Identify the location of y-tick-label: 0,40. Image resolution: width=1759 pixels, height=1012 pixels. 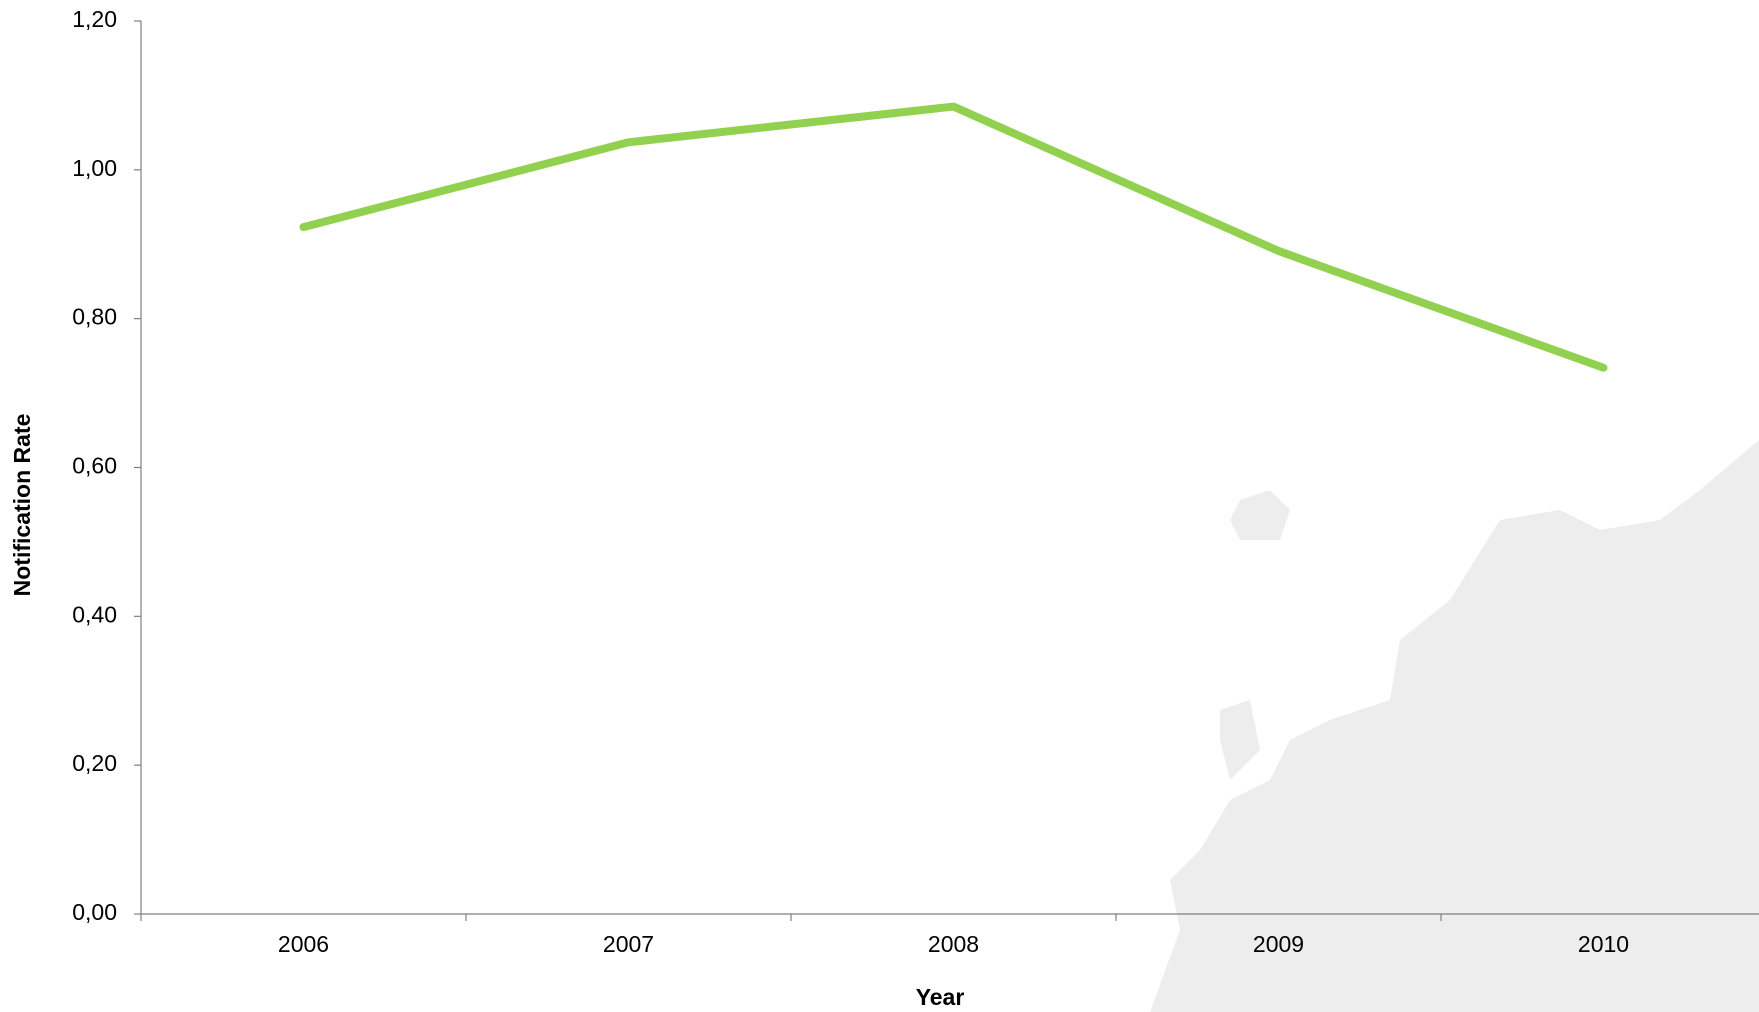
(94, 614).